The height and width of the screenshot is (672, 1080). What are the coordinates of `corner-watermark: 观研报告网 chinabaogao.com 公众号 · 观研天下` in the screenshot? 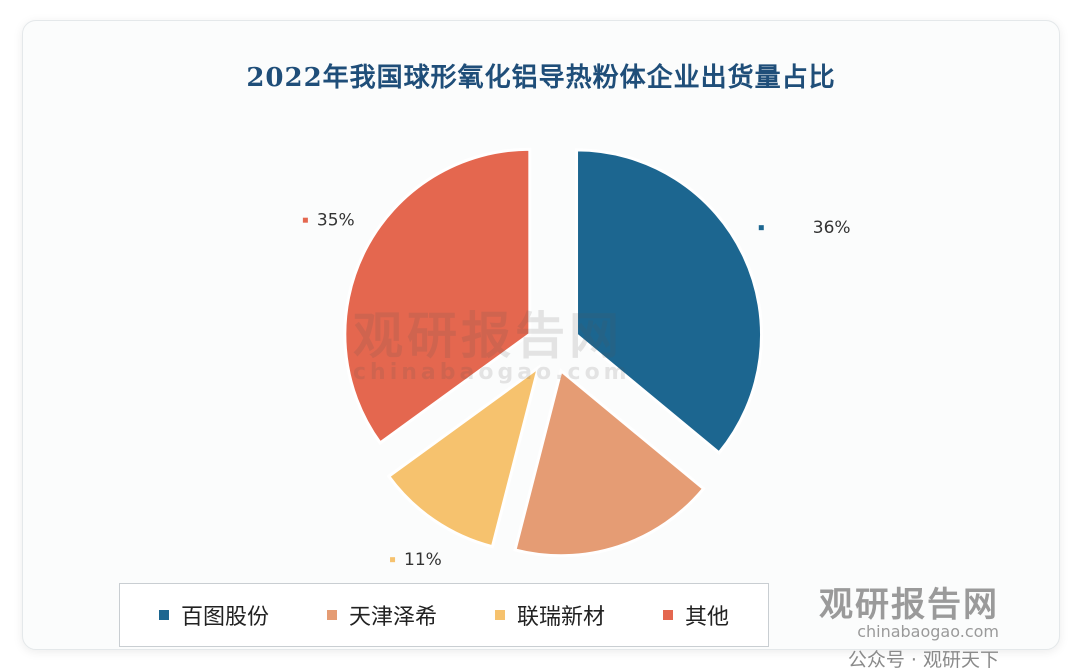 It's located at (909, 624).